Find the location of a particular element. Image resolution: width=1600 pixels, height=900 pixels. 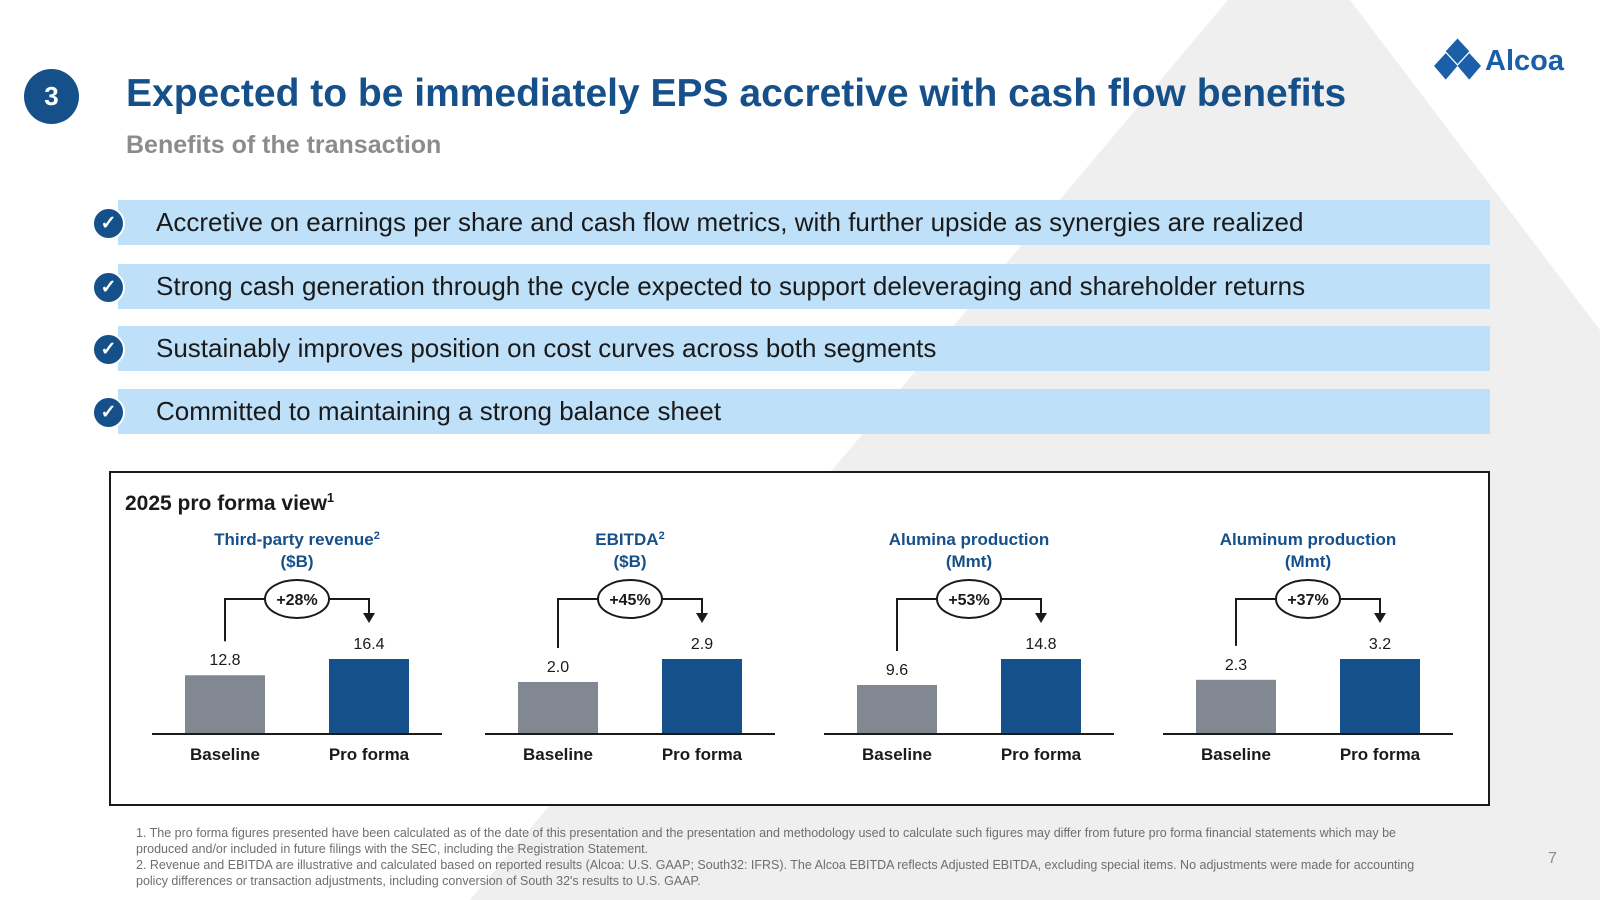

chart-title: Third-party revenue2 is located at coordinates (297, 539).